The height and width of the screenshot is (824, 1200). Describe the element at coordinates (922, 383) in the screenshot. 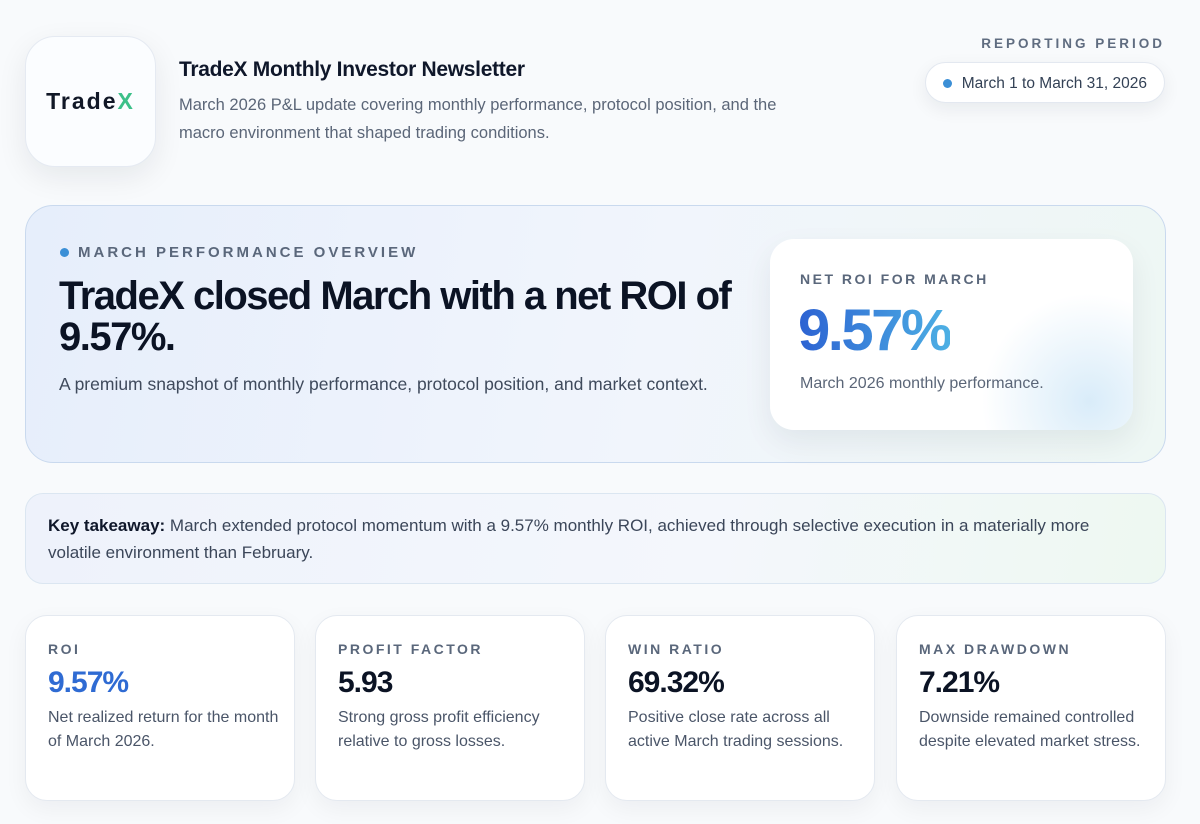

I see `highlight-caption: March 2026 monthly performance.` at that location.